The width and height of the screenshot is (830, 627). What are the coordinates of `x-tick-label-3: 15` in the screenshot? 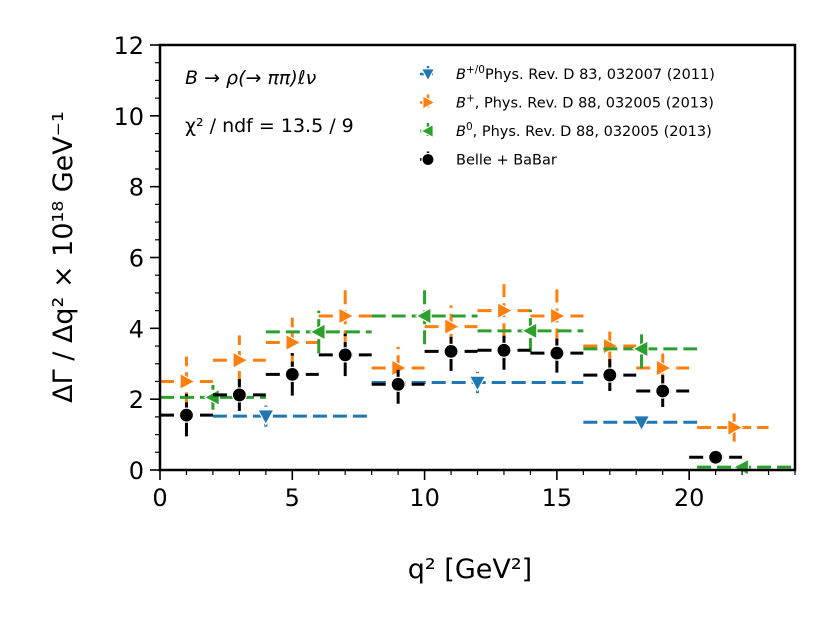 It's located at (557, 498).